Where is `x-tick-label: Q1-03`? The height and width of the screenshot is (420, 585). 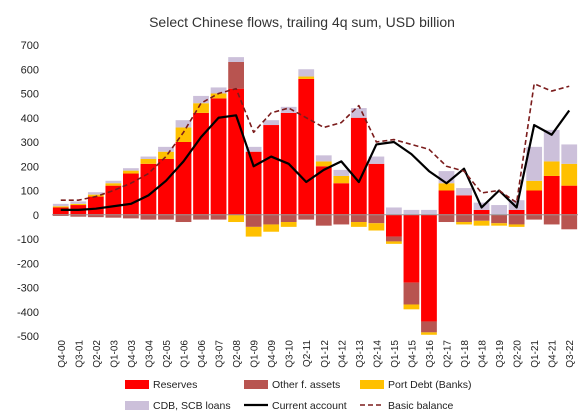 x-tick-label: Q1-03 is located at coordinates (114, 354).